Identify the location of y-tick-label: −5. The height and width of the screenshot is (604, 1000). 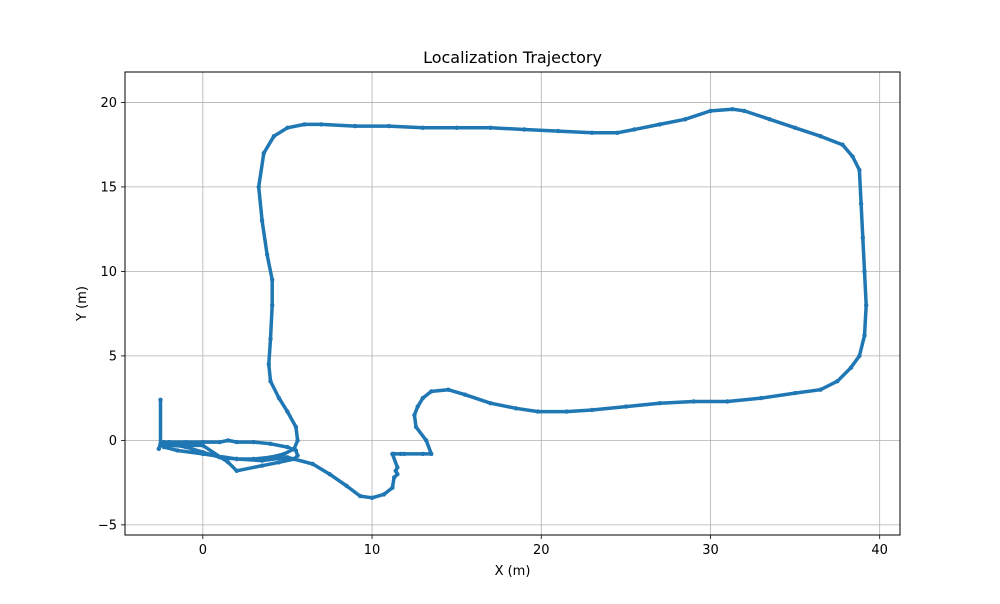
(107, 525).